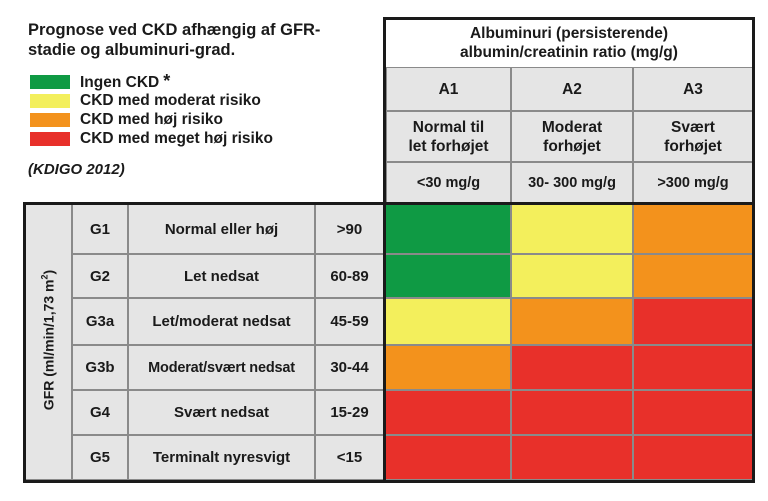  Describe the element at coordinates (50, 100) in the screenshot. I see `legend-swatch-yellow` at that location.